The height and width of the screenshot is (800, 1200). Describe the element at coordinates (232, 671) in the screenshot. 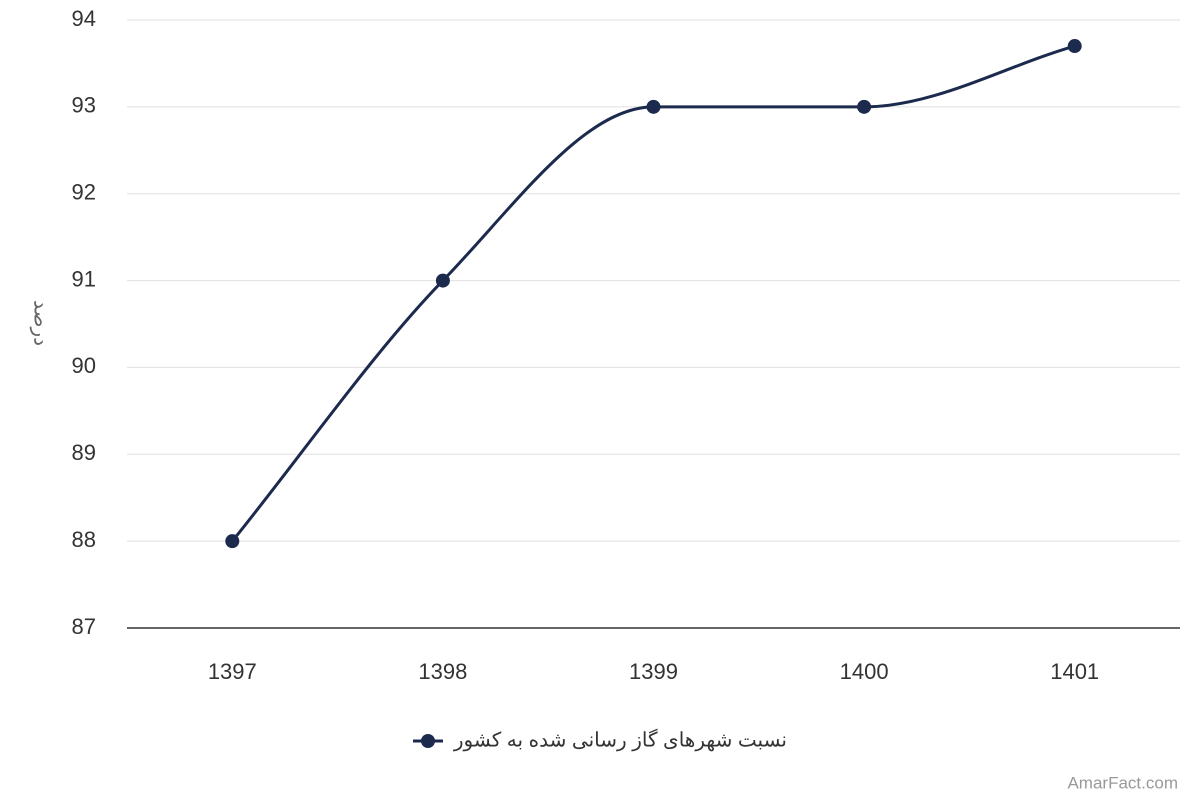

I see `x-tick-label: 1397` at that location.